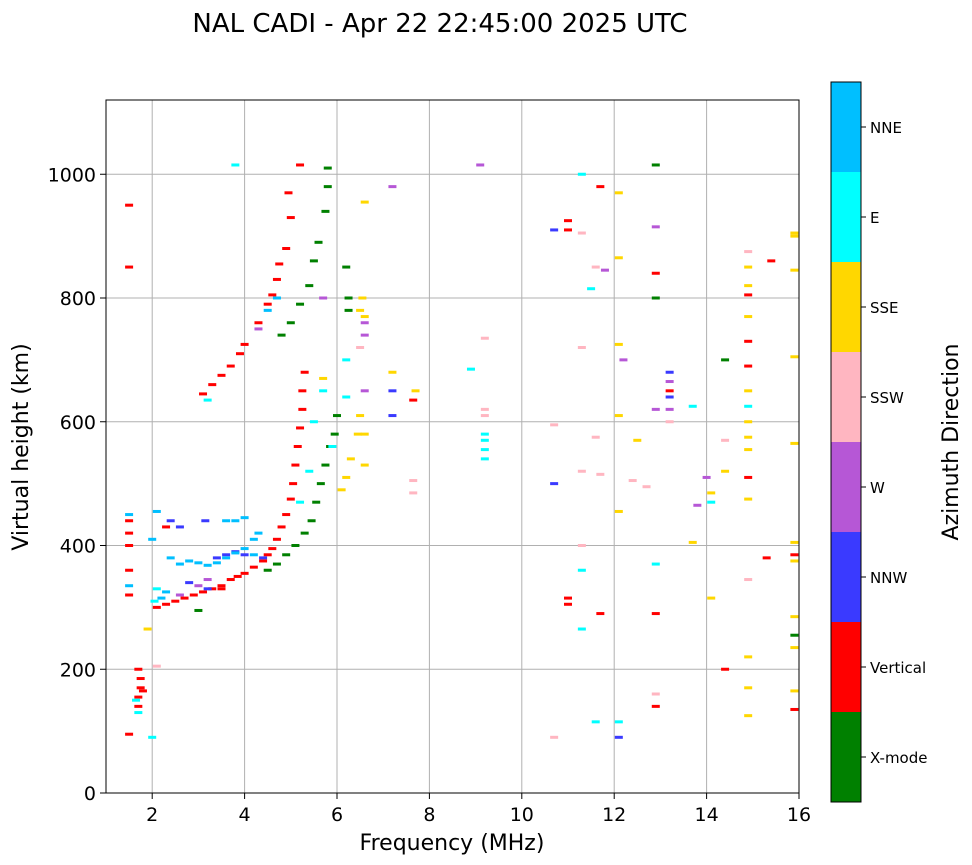 This screenshot has height=865, width=972. Describe the element at coordinates (522, 815) in the screenshot. I see `x-tick-label-10: 10` at that location.